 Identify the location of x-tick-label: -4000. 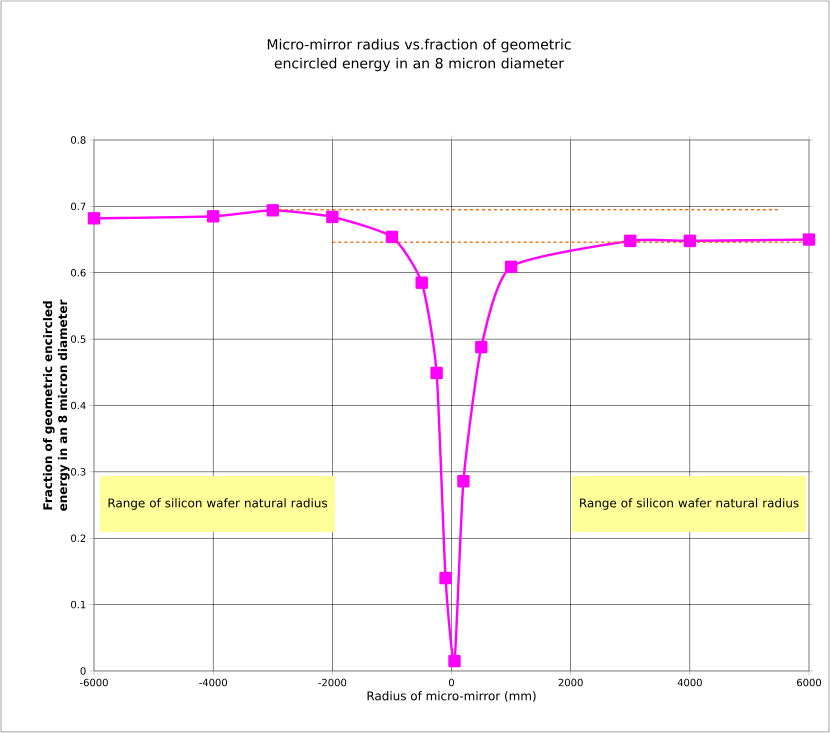
(213, 682).